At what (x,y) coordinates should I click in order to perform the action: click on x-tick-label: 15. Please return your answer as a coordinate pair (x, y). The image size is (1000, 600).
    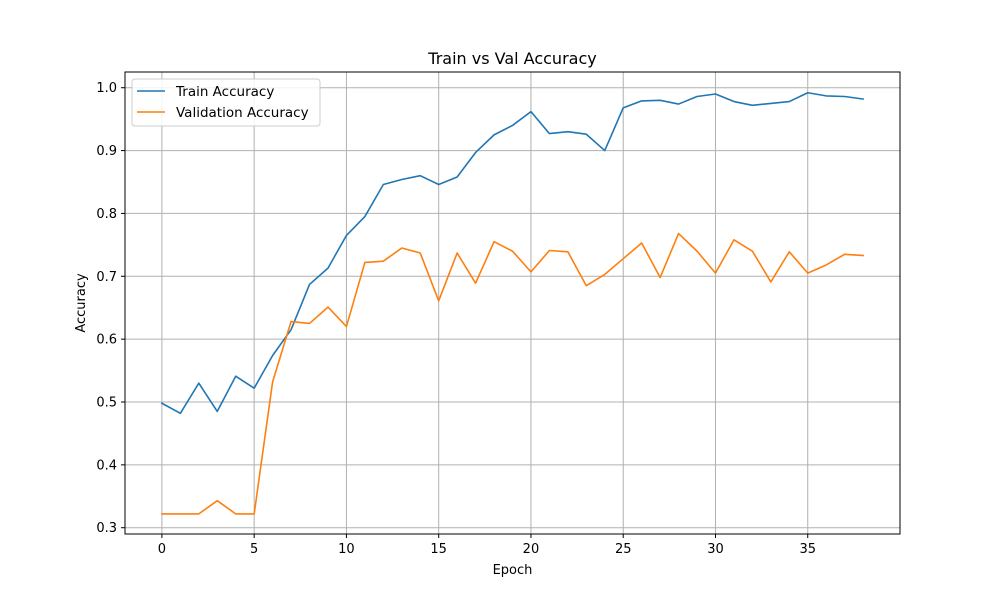
    Looking at the image, I should click on (438, 549).